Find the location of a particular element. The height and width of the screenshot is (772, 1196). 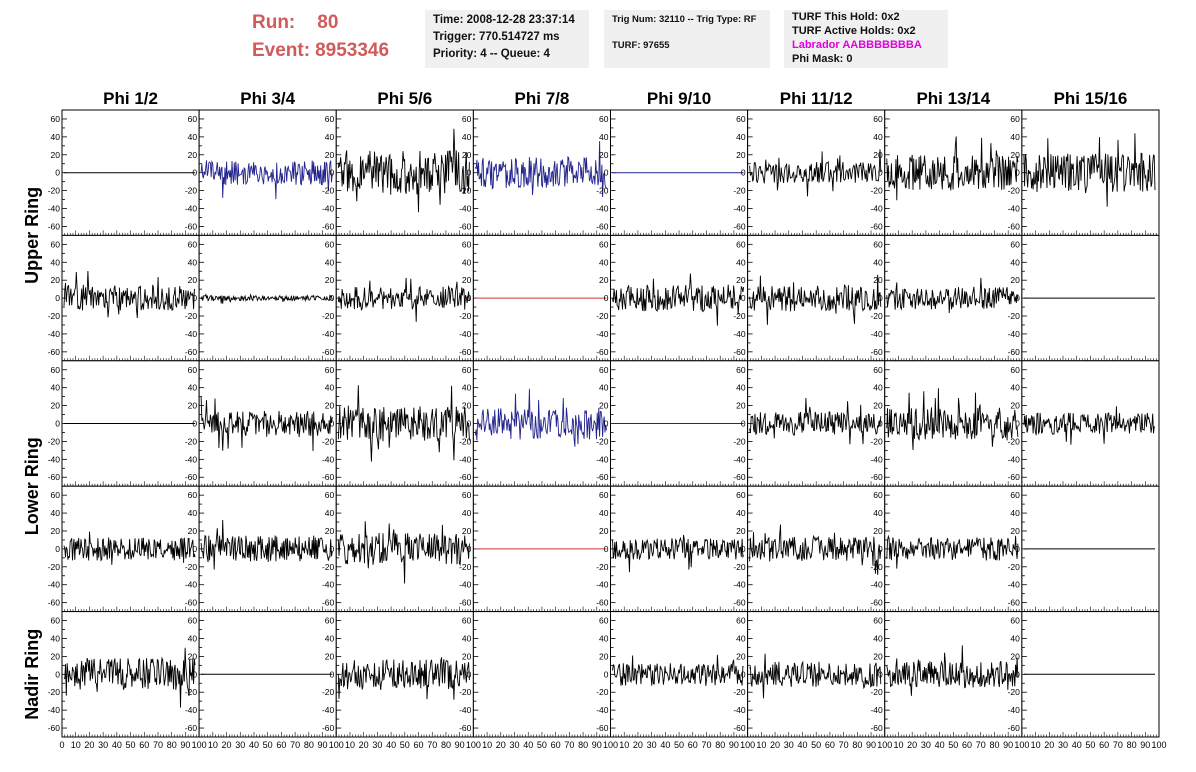

run-value: 80 is located at coordinates (328, 22).